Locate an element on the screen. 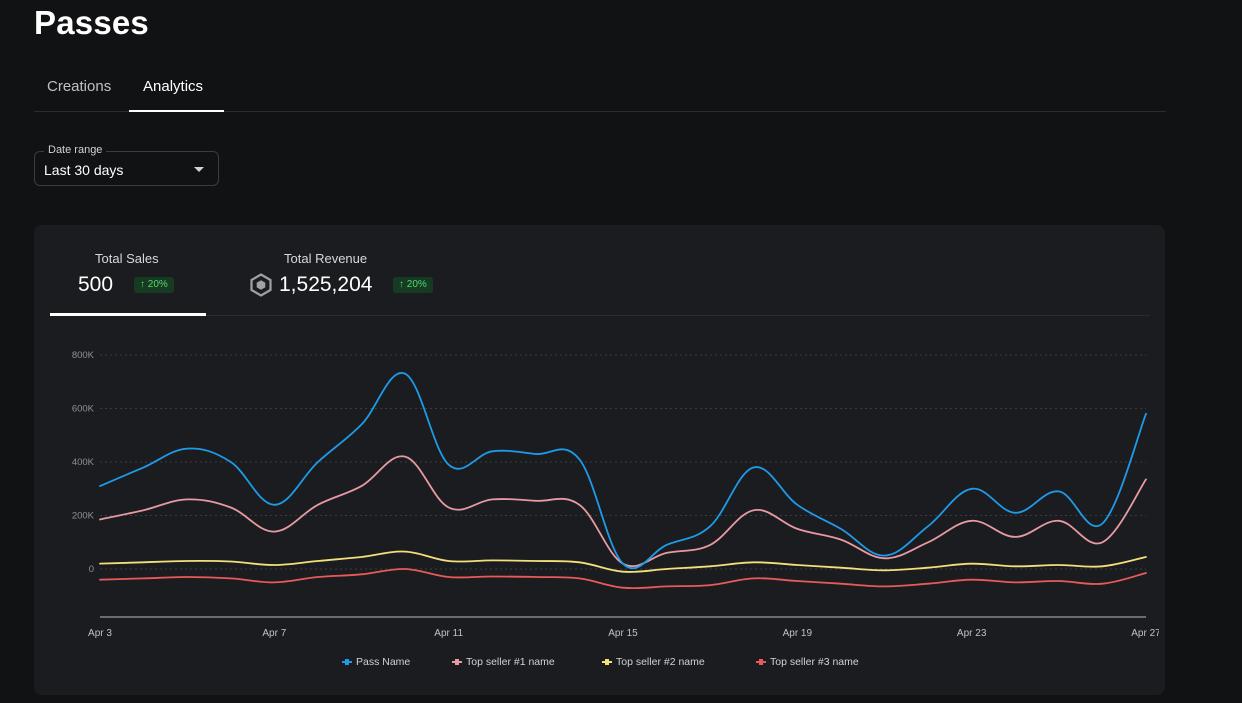 The height and width of the screenshot is (703, 1242). legend-item-1: Top seller #1 name is located at coordinates (503, 662).